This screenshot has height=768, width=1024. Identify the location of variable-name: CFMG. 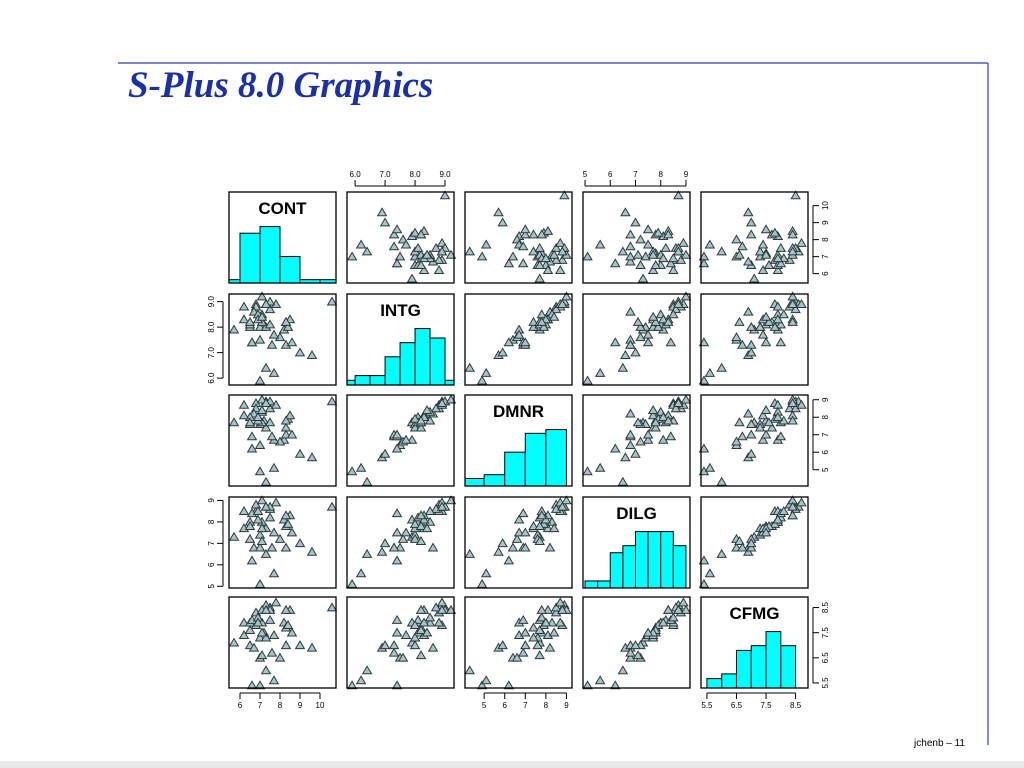
(754, 613).